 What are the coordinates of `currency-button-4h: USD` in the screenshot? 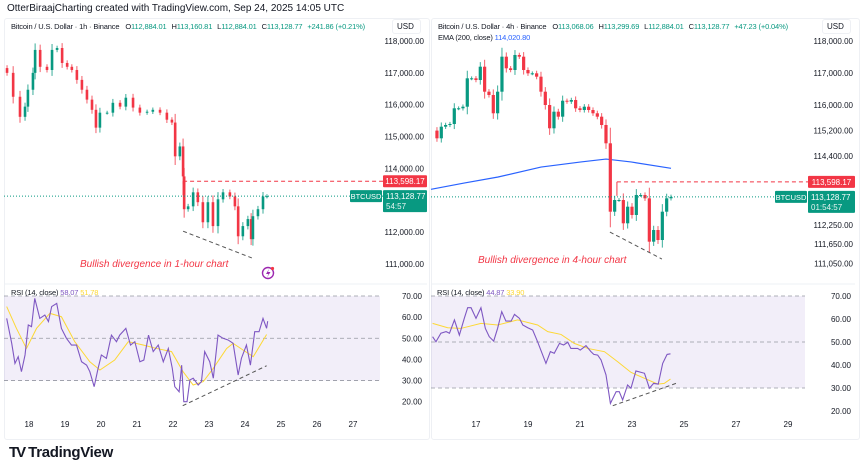 It's located at (836, 26).